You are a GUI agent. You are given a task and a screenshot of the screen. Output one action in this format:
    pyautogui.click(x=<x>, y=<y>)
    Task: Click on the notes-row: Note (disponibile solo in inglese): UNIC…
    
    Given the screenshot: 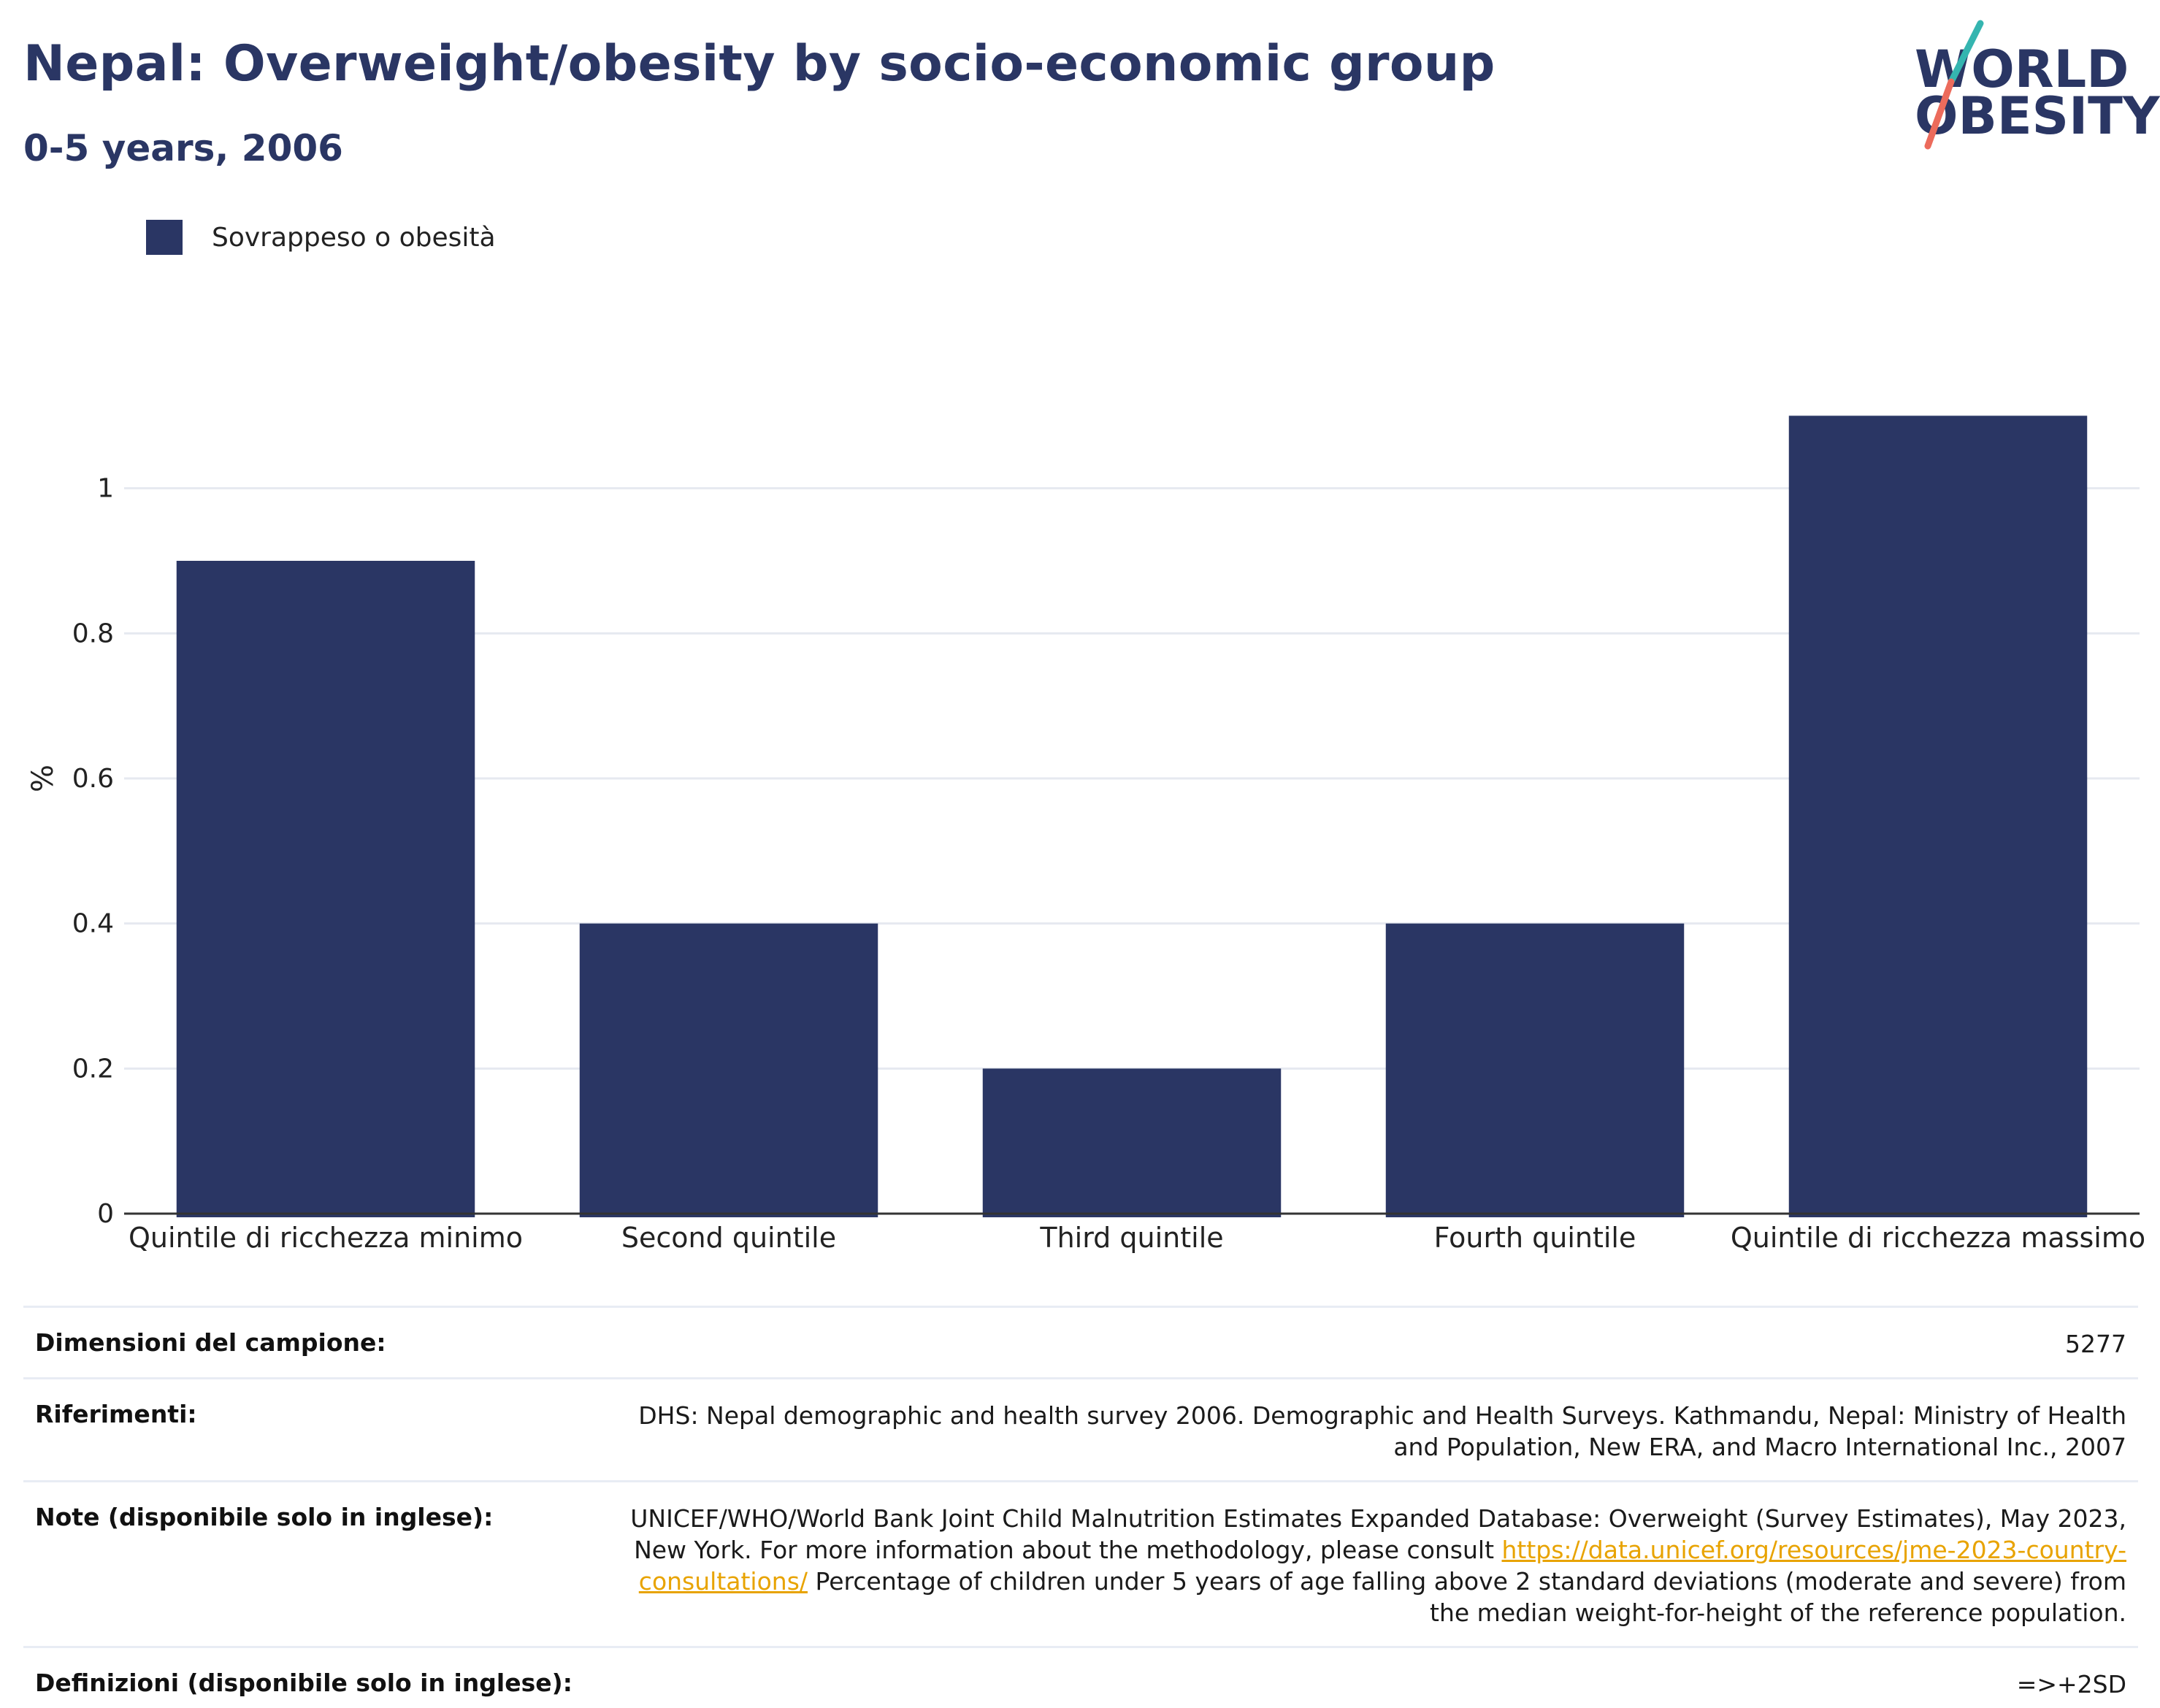 What is the action you would take?
    pyautogui.click(x=1080, y=1563)
    